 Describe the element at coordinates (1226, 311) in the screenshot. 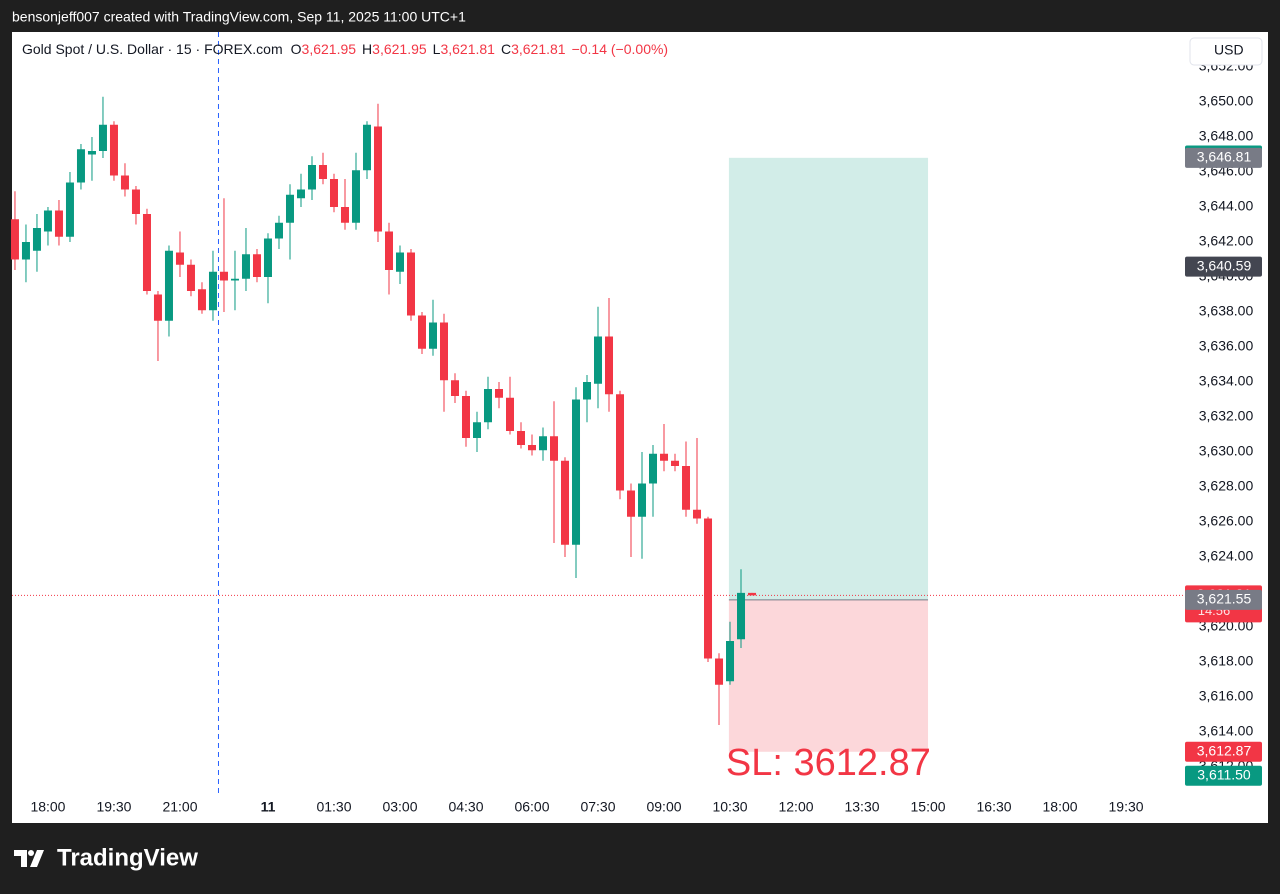

I see `y-tick-label: 3,638.00` at that location.